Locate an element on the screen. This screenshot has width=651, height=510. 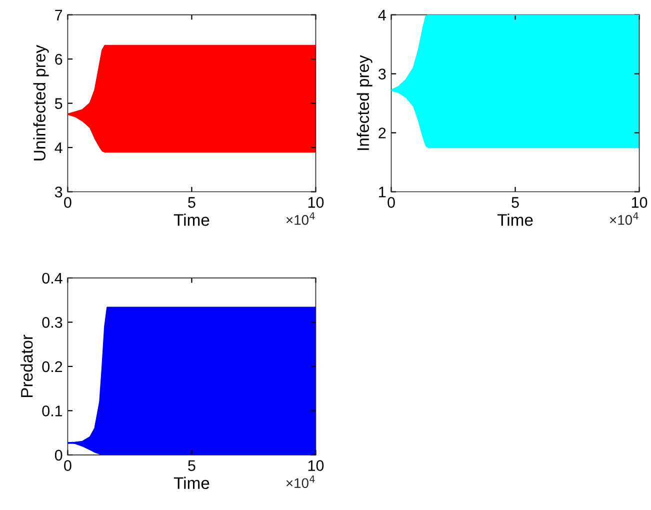
y-tick-label: 5 is located at coordinates (58, 103).